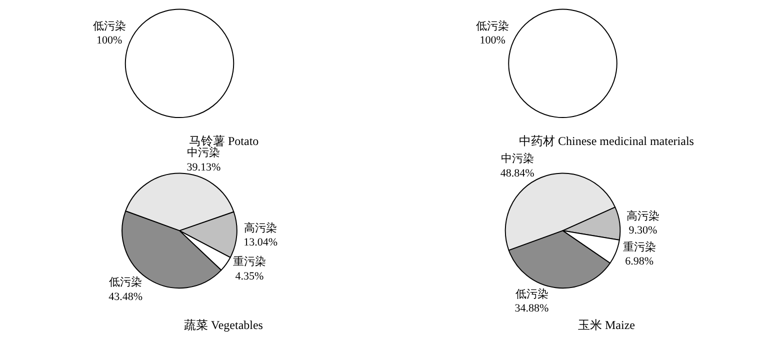  Describe the element at coordinates (606, 325) in the screenshot. I see `text: 玉米 Maize` at that location.